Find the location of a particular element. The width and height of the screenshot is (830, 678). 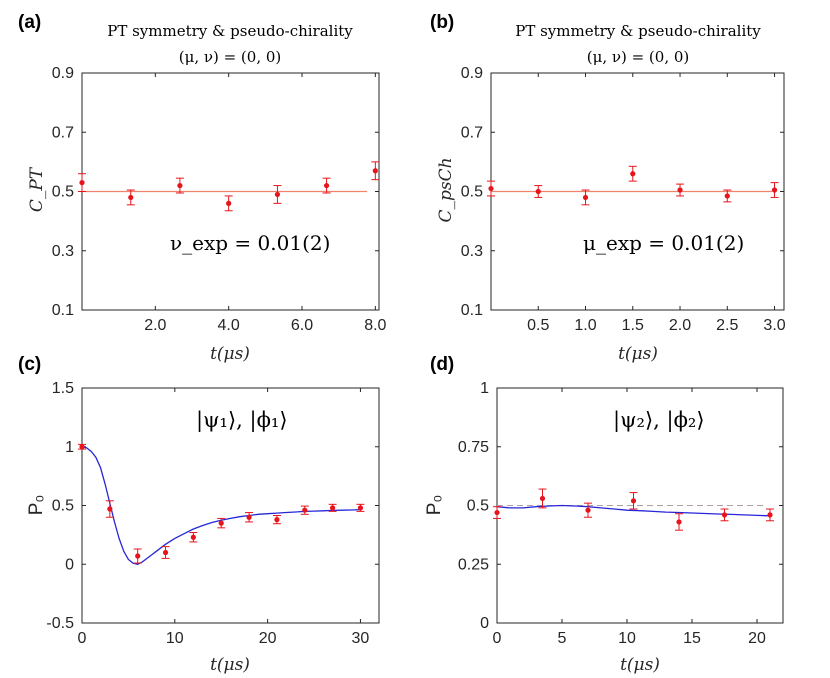

xtick-label-a: 2.0 is located at coordinates (155, 325).